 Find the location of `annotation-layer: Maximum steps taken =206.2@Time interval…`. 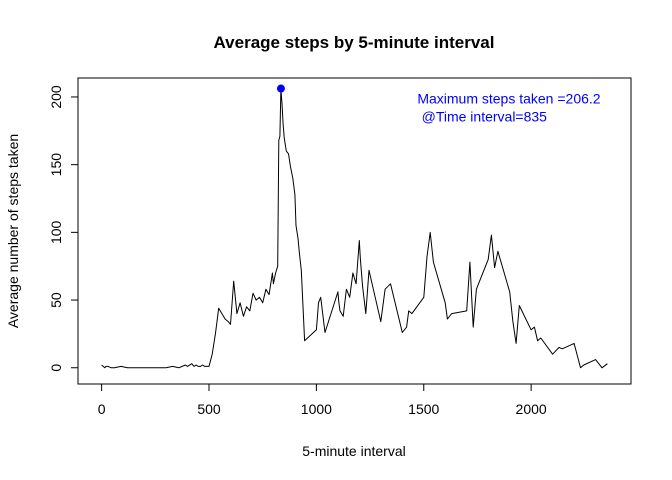

annotation-layer: Maximum steps taken =206.2@Time interval… is located at coordinates (508, 108).